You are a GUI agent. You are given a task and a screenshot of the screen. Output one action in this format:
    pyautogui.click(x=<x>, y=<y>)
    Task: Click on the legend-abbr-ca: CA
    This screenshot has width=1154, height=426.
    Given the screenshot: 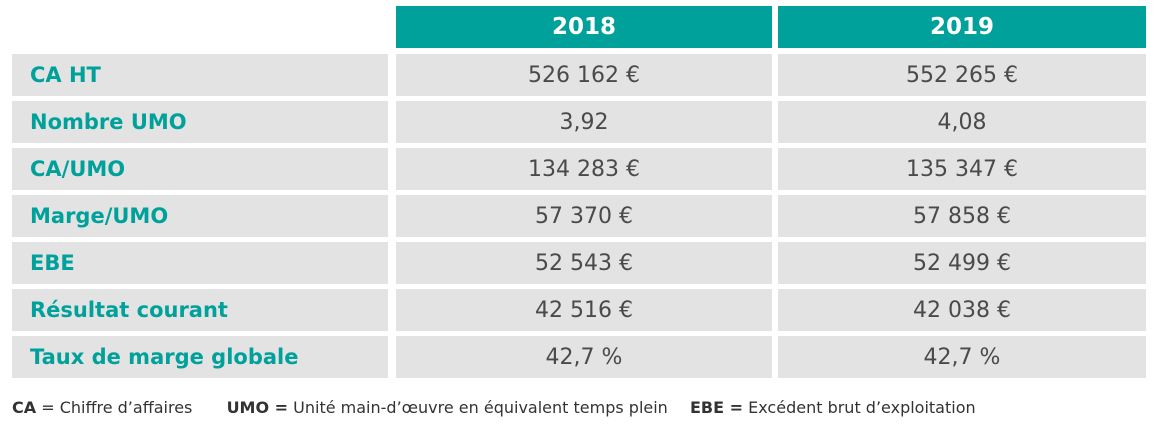 What is the action you would take?
    pyautogui.click(x=24, y=407)
    